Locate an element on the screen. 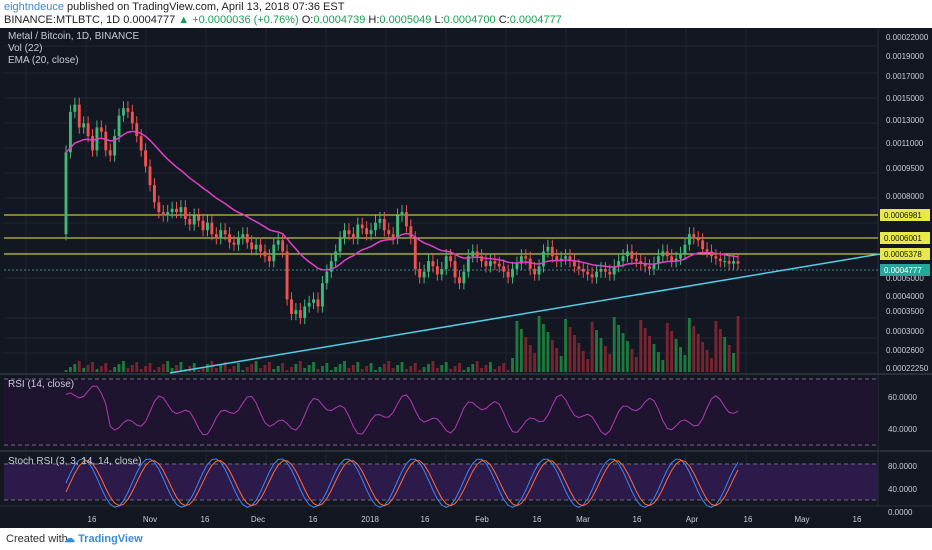 Image resolution: width=932 pixels, height=550 pixels. price-tick-label: 0.0013000 is located at coordinates (905, 120).